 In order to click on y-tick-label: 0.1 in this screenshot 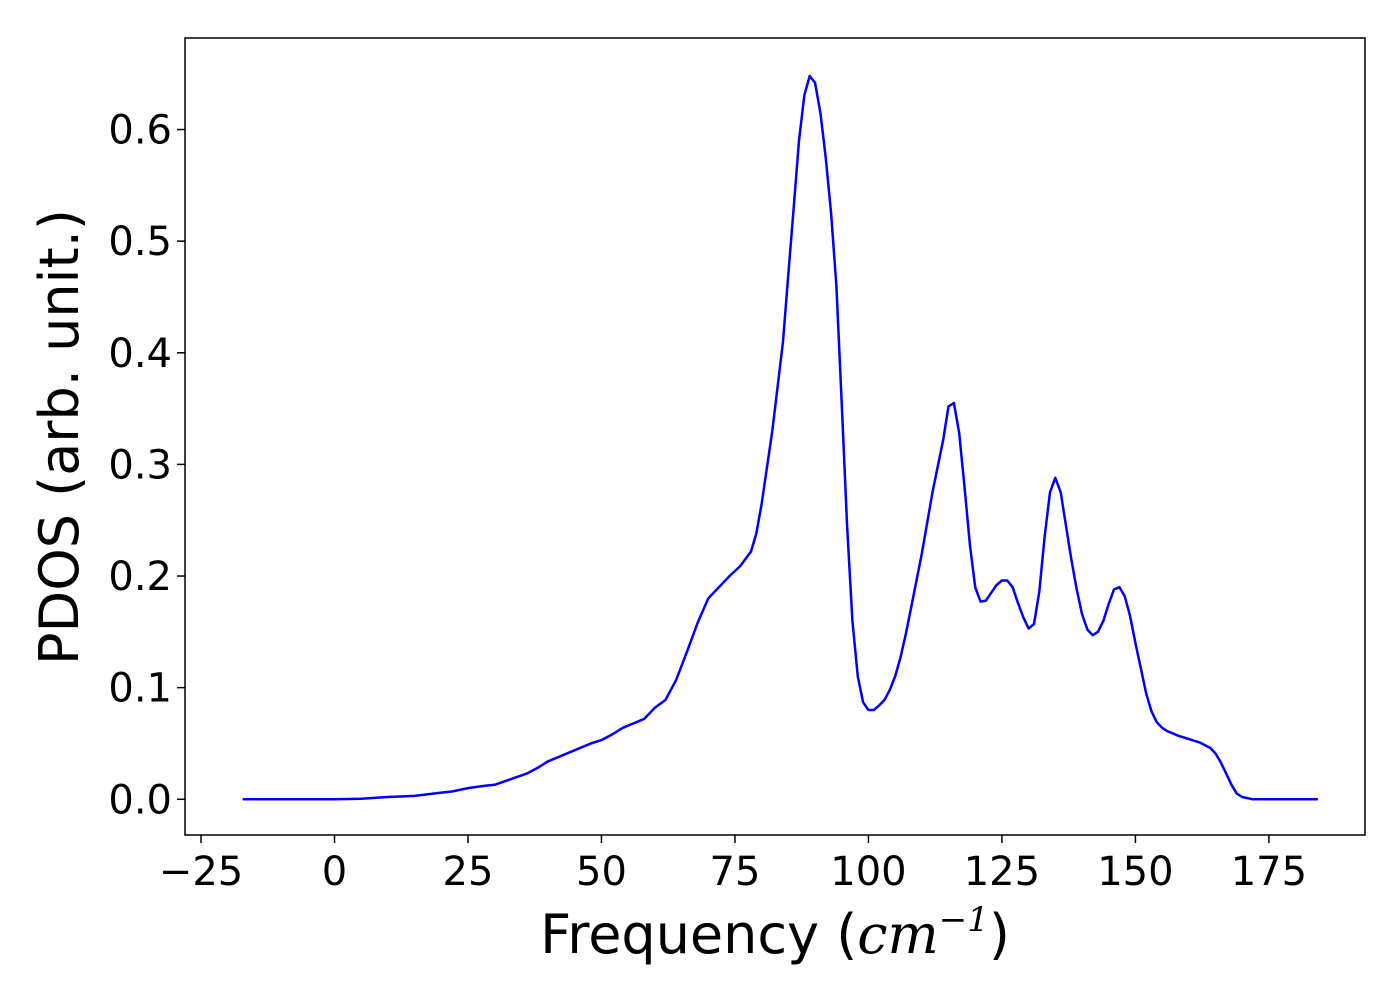, I will do `click(140, 689)`.